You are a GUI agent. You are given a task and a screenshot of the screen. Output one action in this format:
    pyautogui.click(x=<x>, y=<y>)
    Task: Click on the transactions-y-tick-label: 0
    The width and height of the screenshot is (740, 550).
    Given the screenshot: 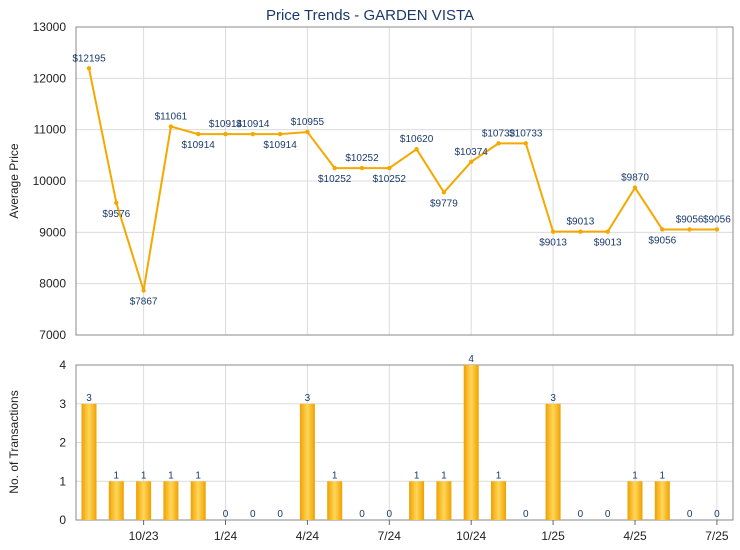 What is the action you would take?
    pyautogui.click(x=62, y=520)
    